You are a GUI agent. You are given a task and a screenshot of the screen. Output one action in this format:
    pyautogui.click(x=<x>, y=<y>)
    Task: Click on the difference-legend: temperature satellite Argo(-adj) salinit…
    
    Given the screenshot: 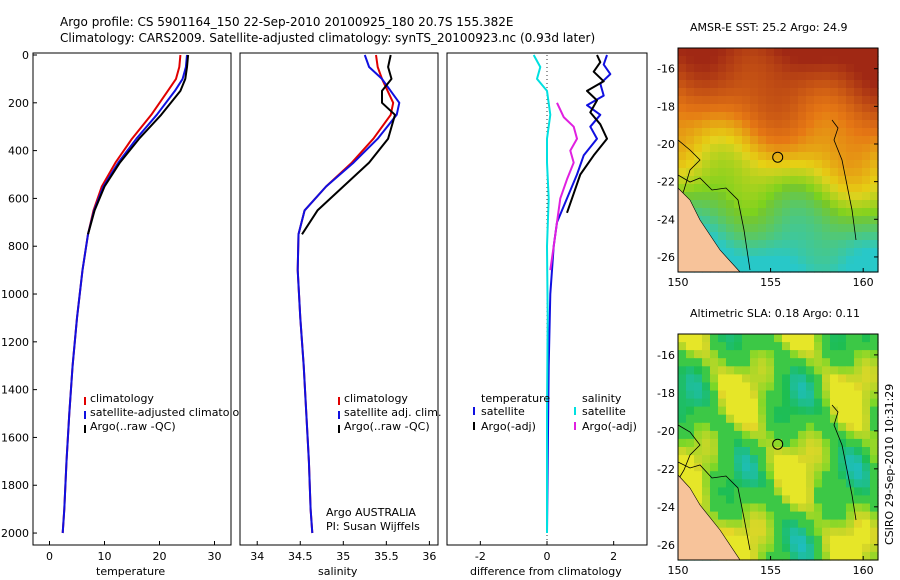 What is the action you would take?
    pyautogui.click(x=555, y=412)
    